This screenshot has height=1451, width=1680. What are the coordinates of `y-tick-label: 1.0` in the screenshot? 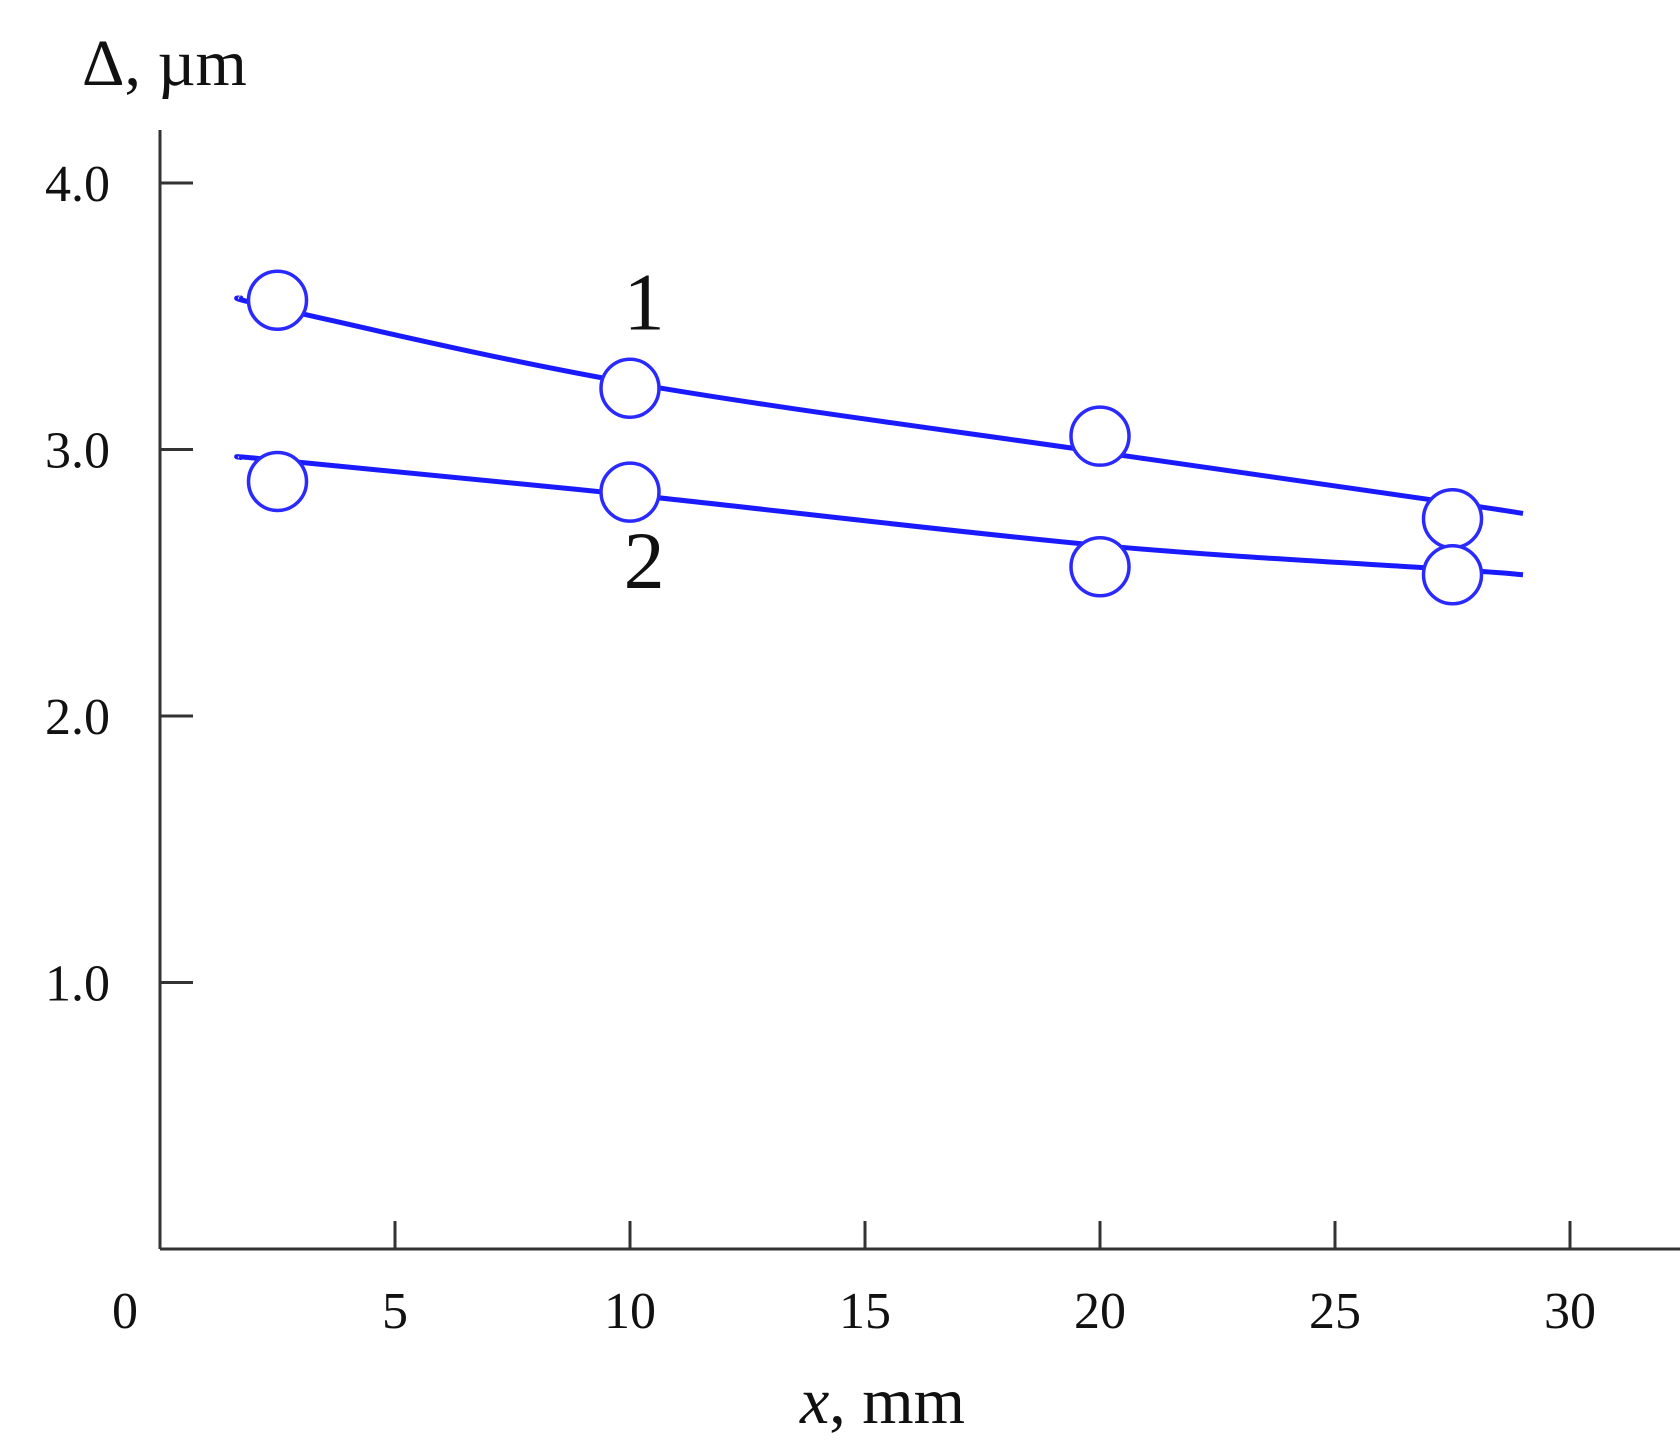 It's located at (77, 984).